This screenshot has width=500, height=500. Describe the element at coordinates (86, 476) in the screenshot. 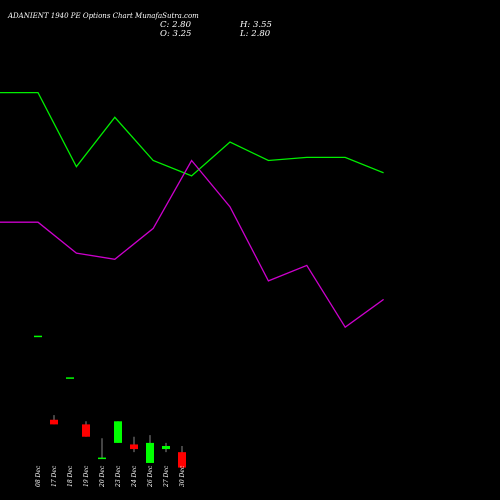

I see `date-label: 19 Dec` at that location.